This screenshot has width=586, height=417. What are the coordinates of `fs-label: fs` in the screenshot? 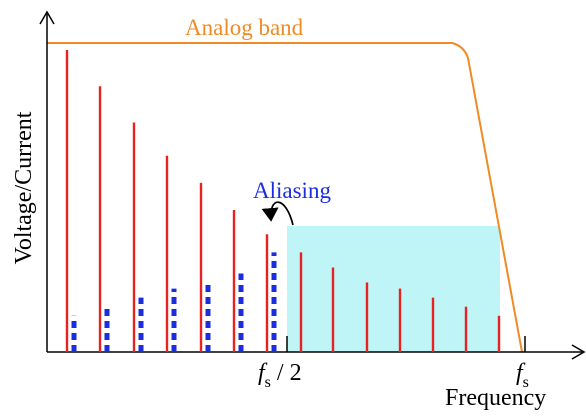 It's located at (522, 375).